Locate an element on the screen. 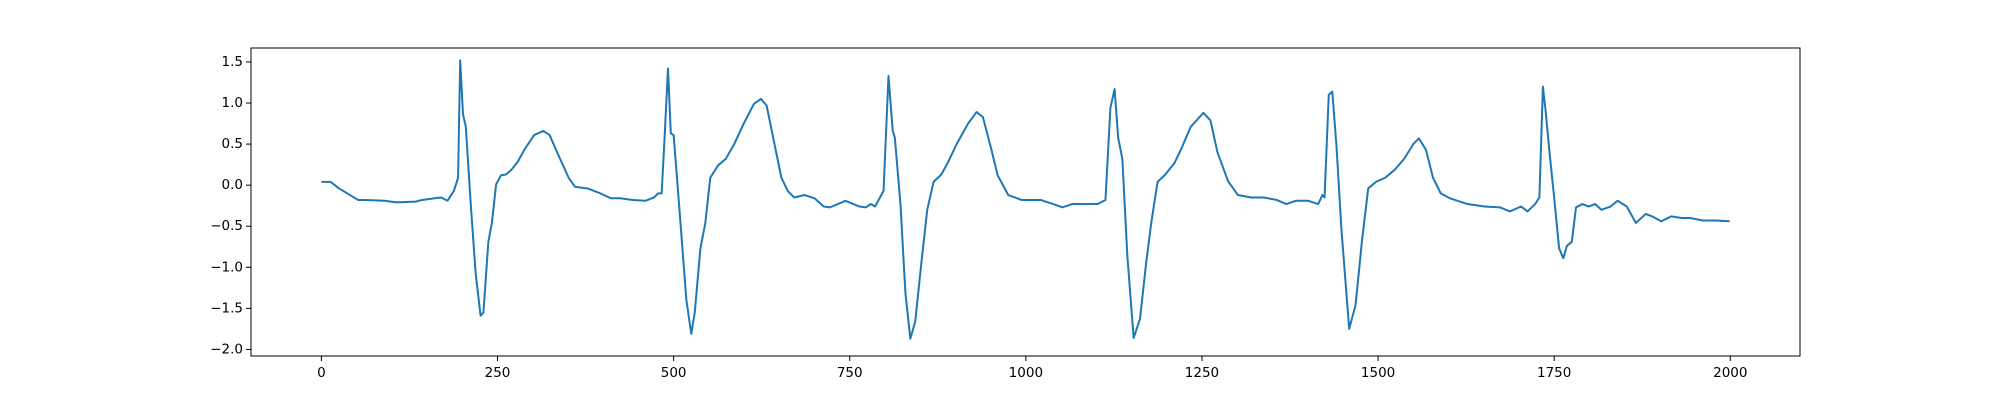 This screenshot has height=400, width=2000. y-tick-label: −1.0 is located at coordinates (226, 267).